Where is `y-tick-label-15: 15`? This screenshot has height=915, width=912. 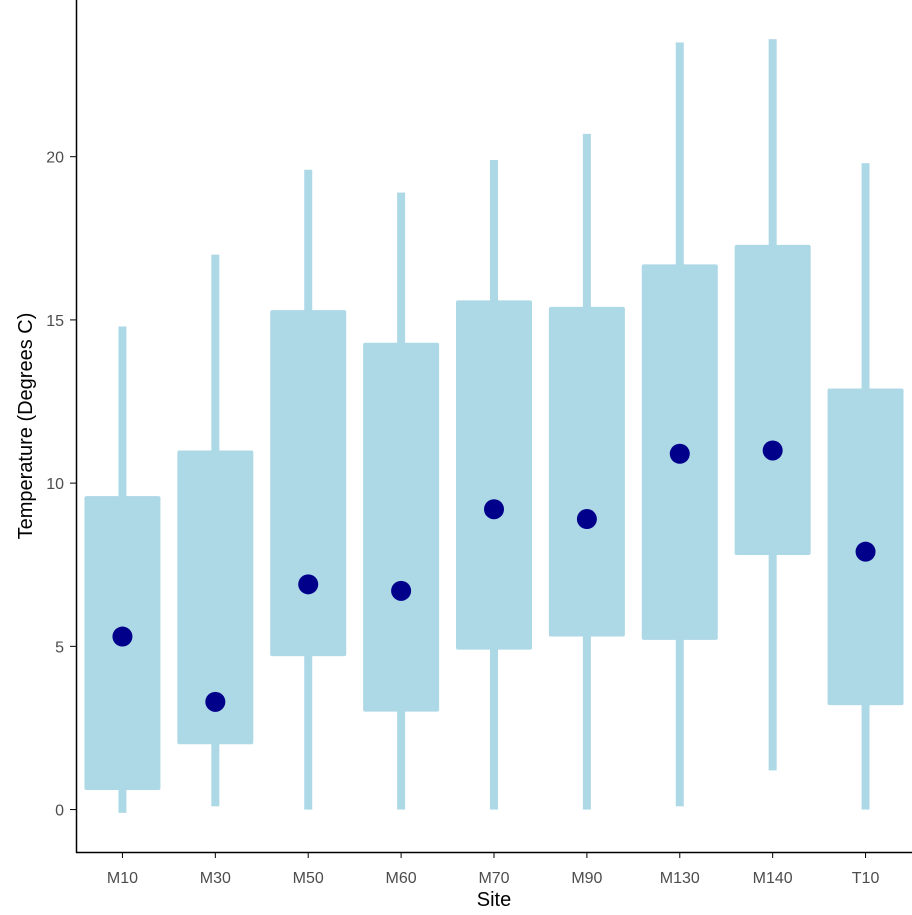 y-tick-label-15: 15 is located at coordinates (55, 321).